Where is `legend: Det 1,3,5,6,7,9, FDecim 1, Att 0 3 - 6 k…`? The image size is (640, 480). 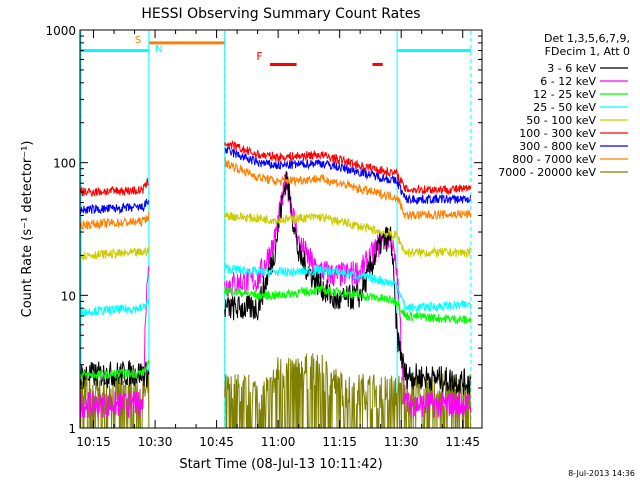
legend: Det 1,3,5,6,7,9, FDecim 1, Att 0 3 - 6 k… is located at coordinates (564, 105).